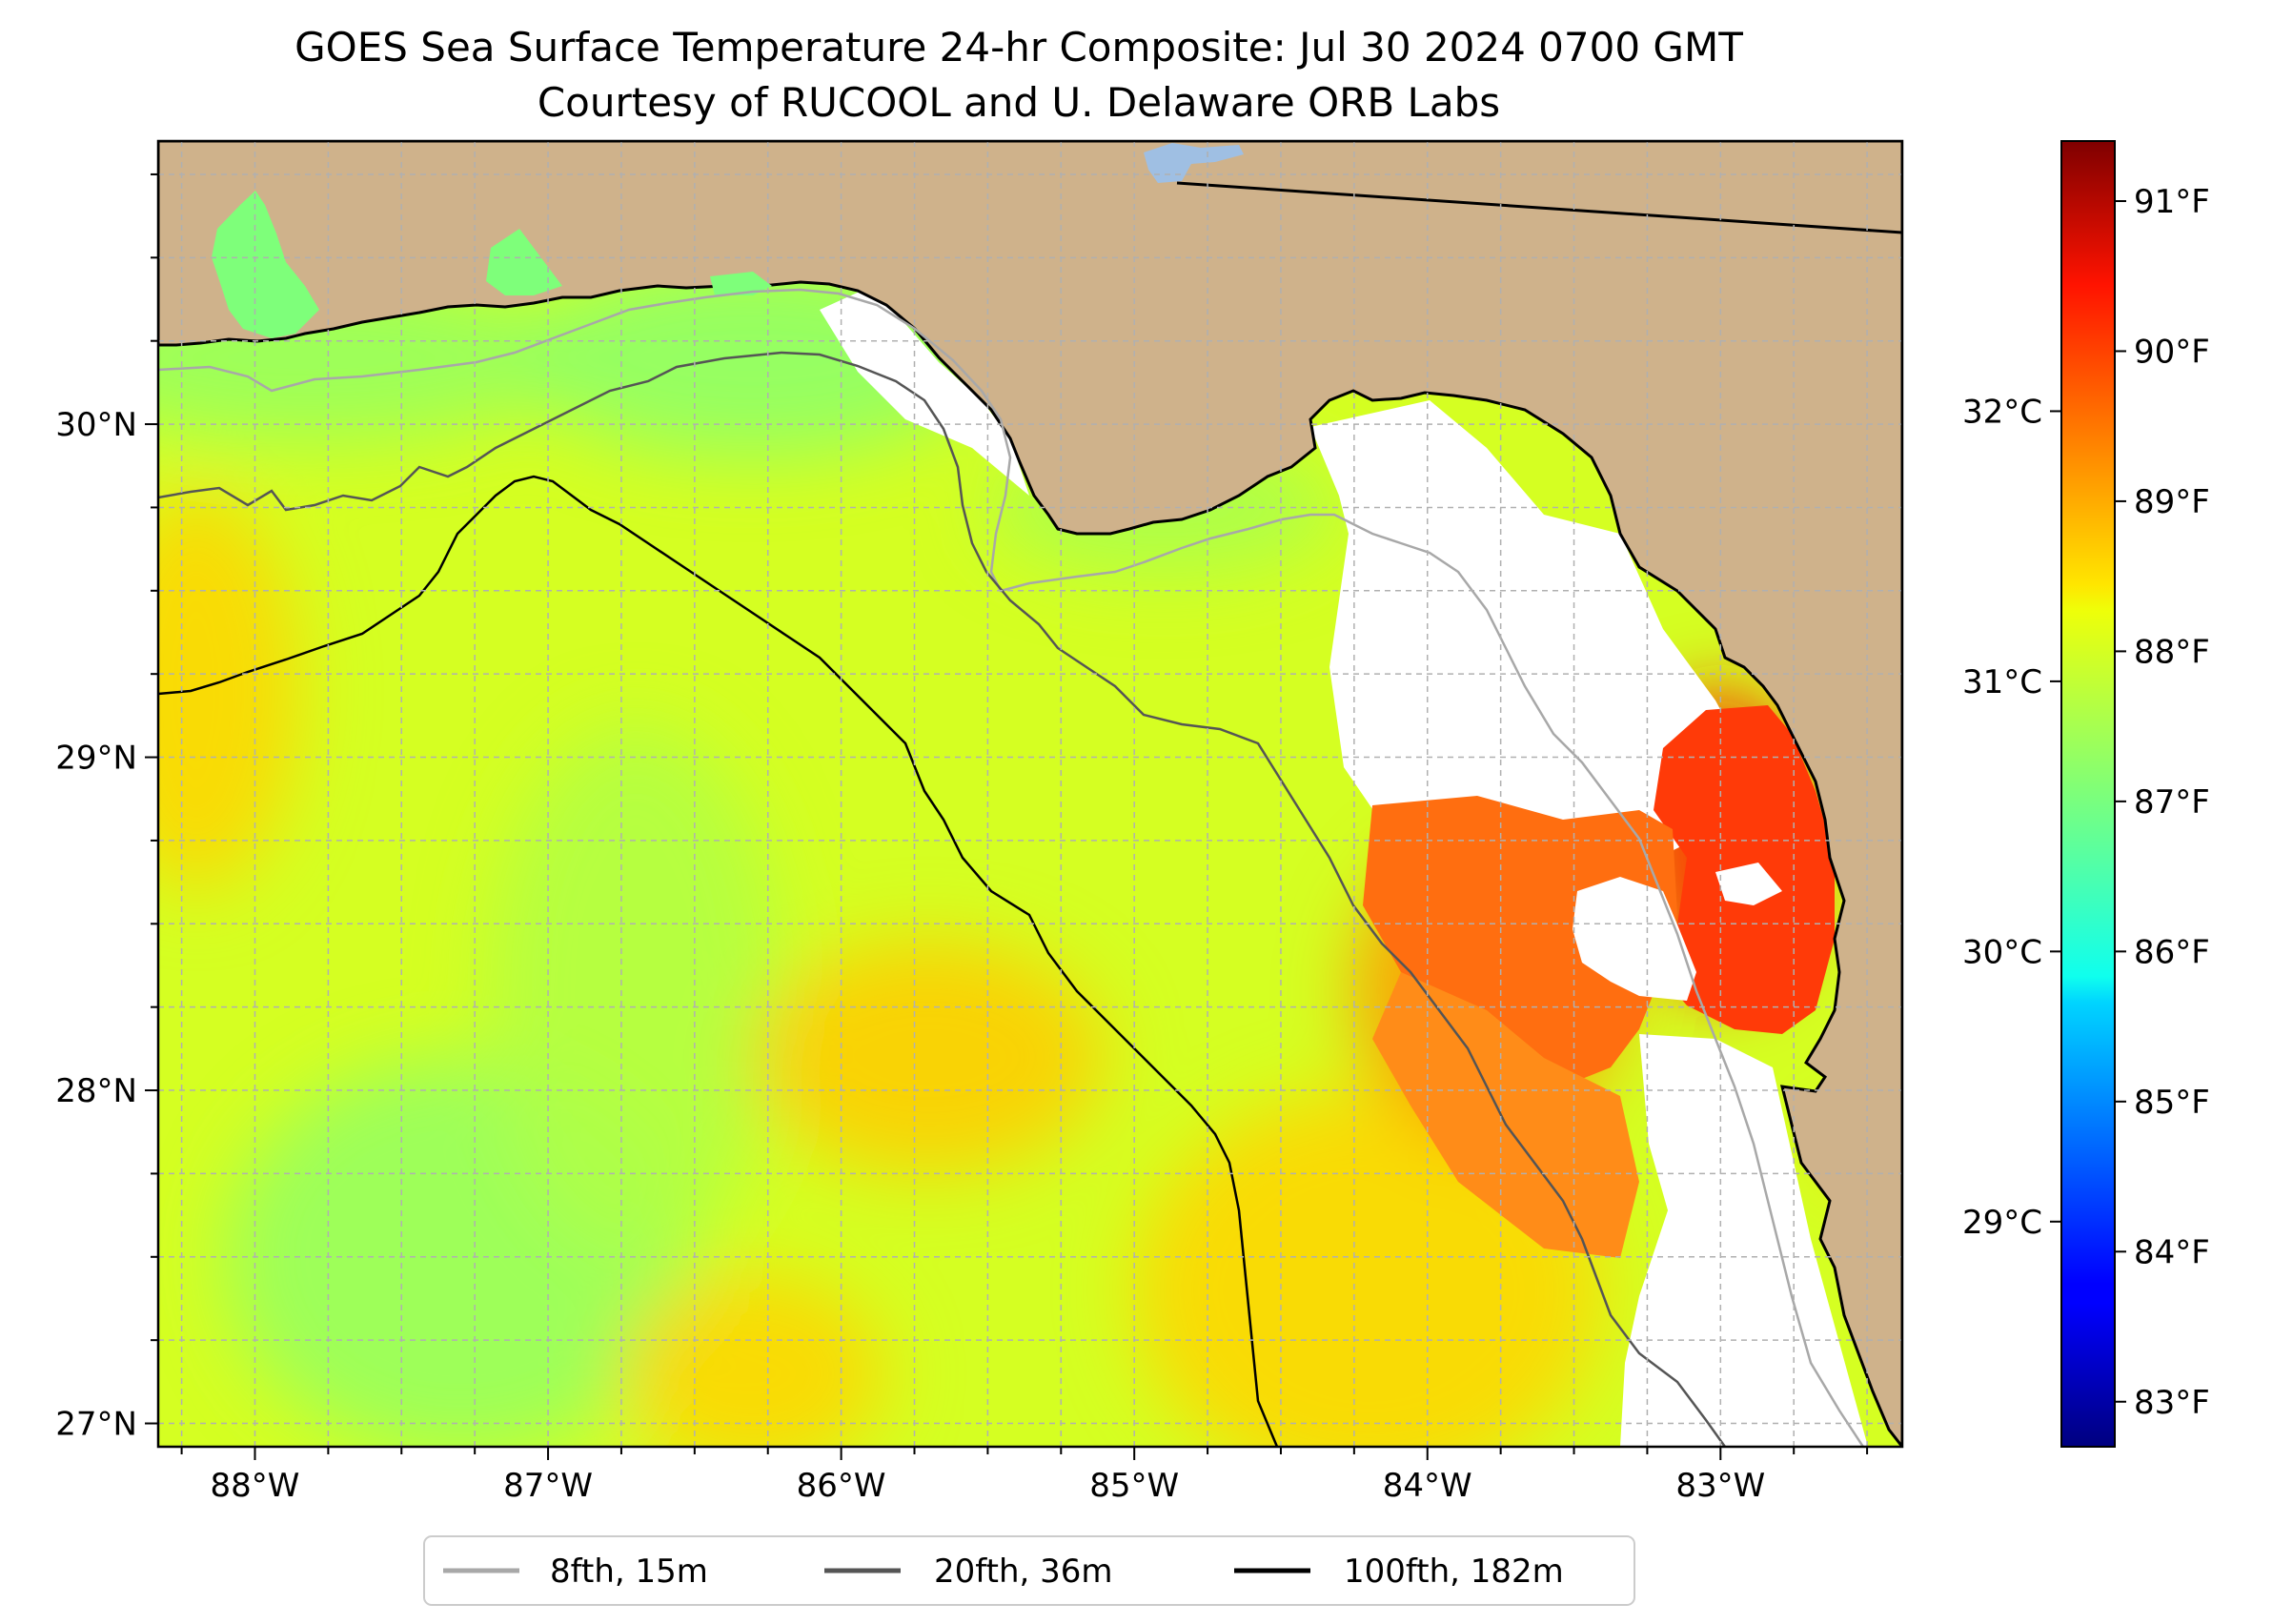  Describe the element at coordinates (629, 1572) in the screenshot. I see `legend-label-8fth: 8fth, 15m` at that location.